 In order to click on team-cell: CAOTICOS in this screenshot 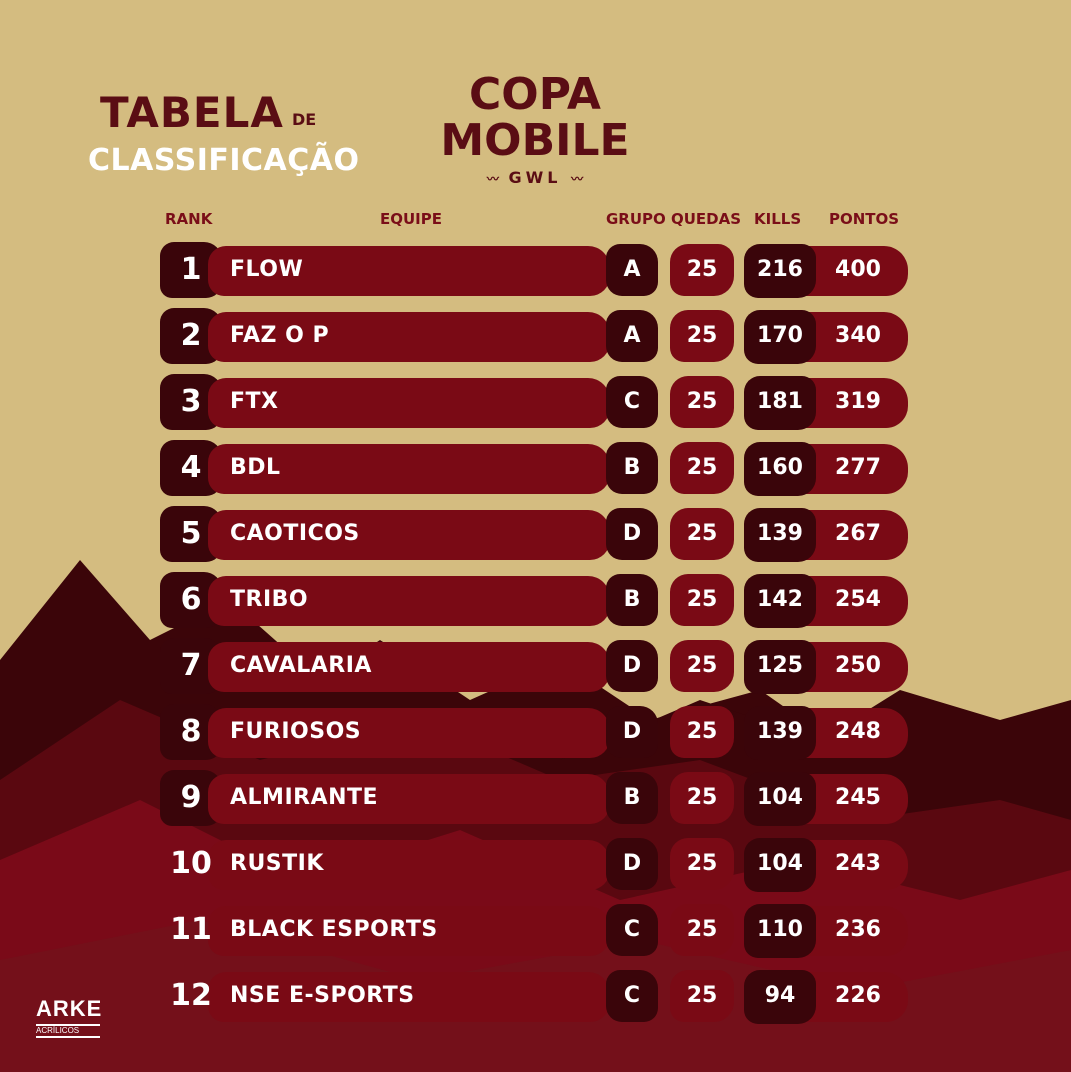, I will do `click(295, 533)`.